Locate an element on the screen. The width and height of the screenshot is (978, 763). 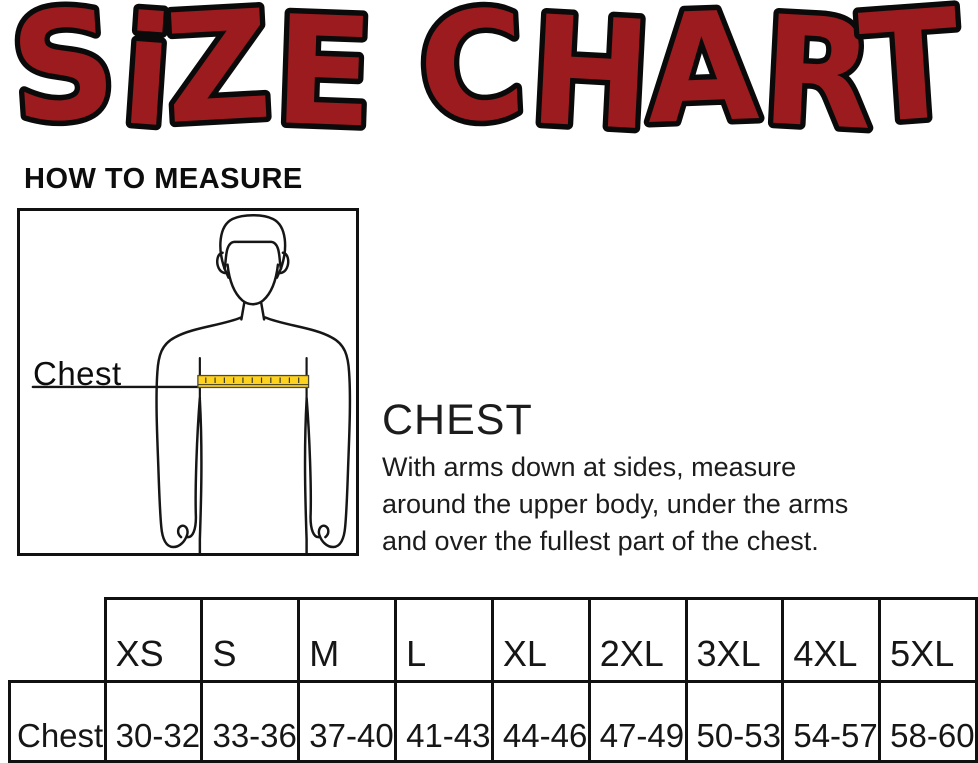
arm-right is located at coordinates (307, 432).